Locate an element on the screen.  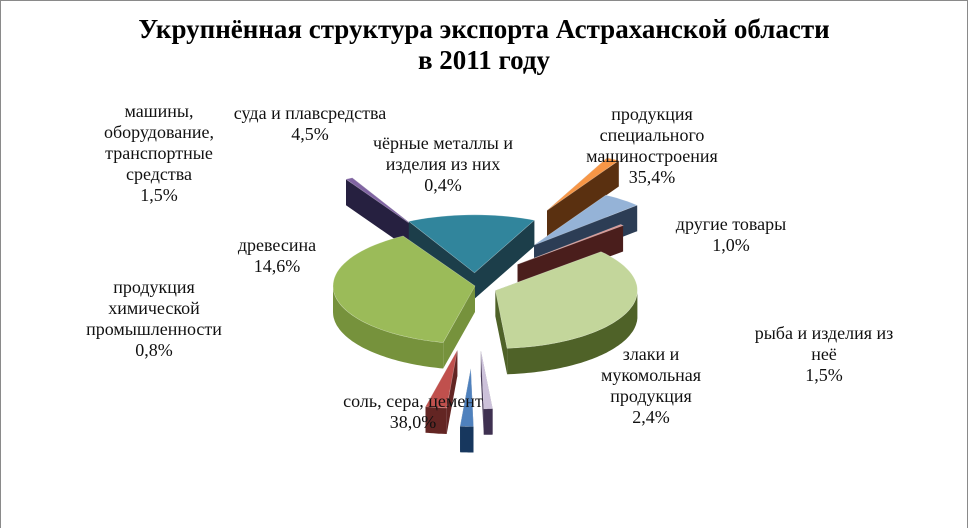
label-ships: суда и плавсредства 4,5% is located at coordinates (310, 123).